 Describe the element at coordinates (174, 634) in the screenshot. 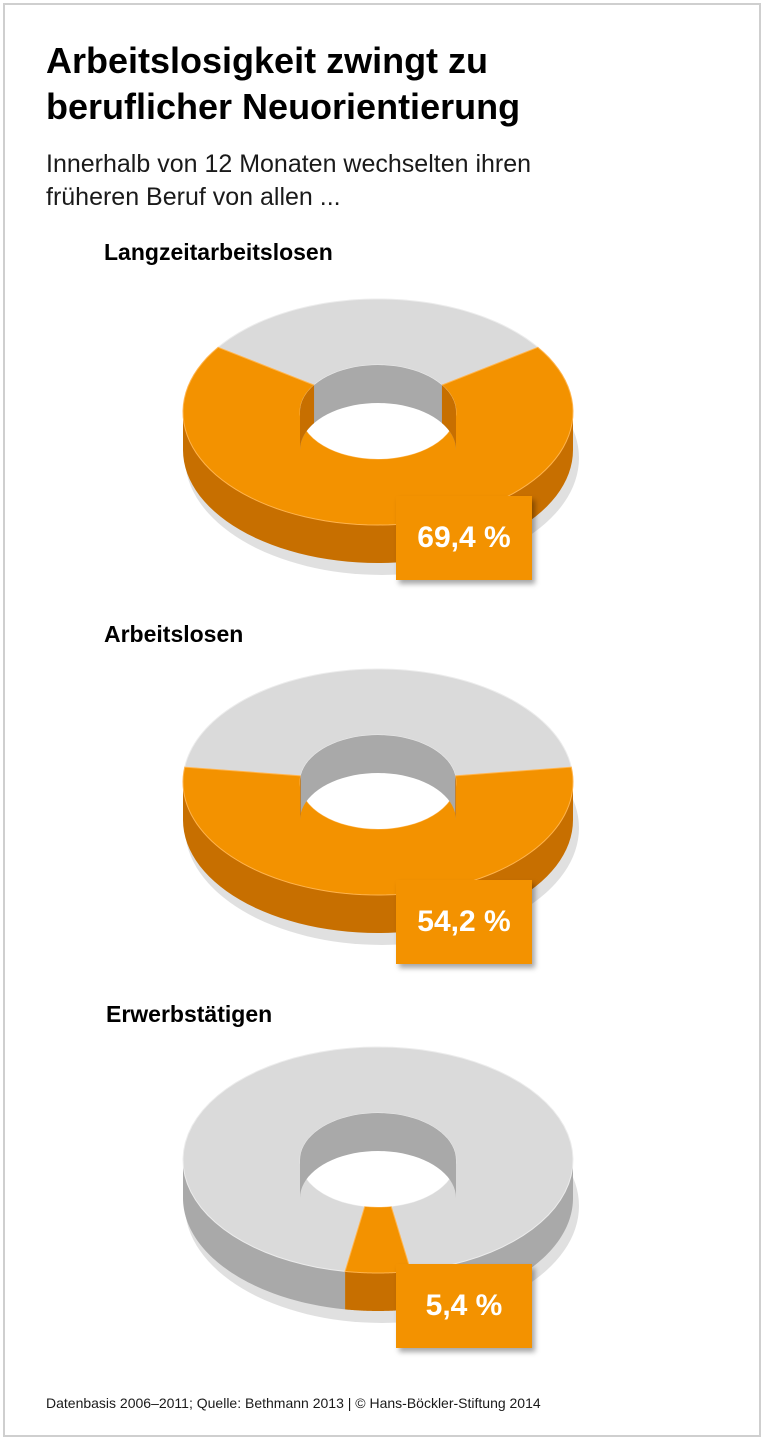

I see `group-label-arbeitslose: Arbeitslosen` at that location.